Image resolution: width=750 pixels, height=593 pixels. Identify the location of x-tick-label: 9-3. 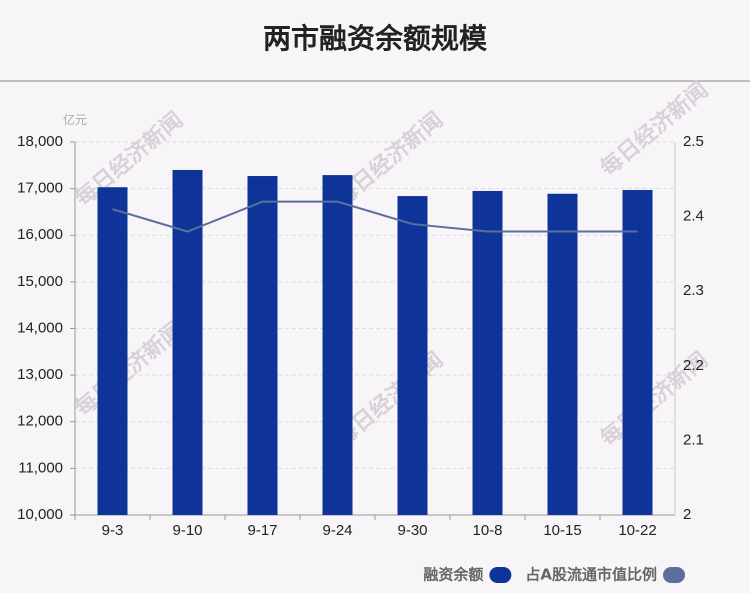
(113, 530).